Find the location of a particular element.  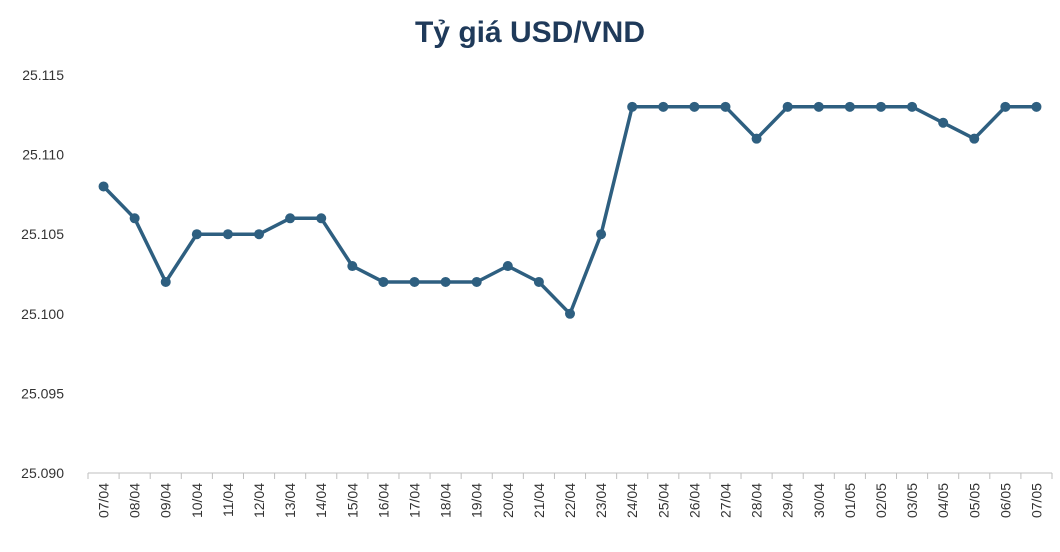

x-tick-label: 27/04 is located at coordinates (725, 500).